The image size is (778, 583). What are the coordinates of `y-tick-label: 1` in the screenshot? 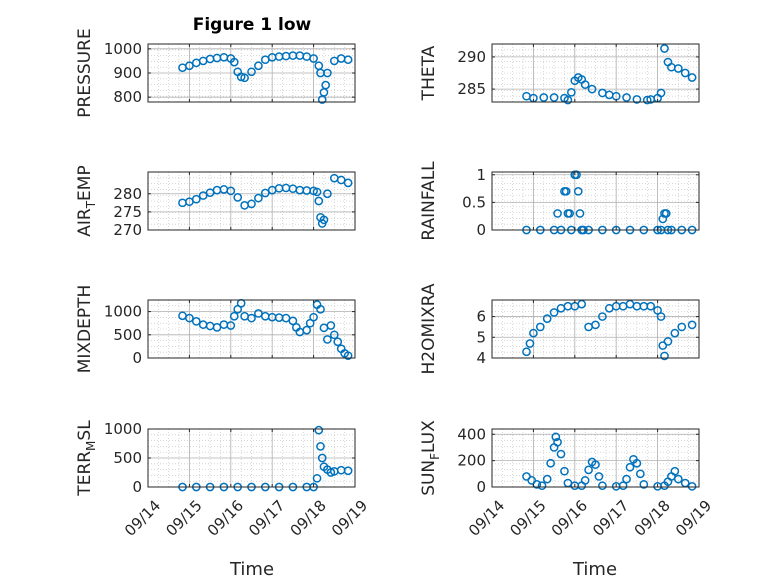 It's located at (481, 175).